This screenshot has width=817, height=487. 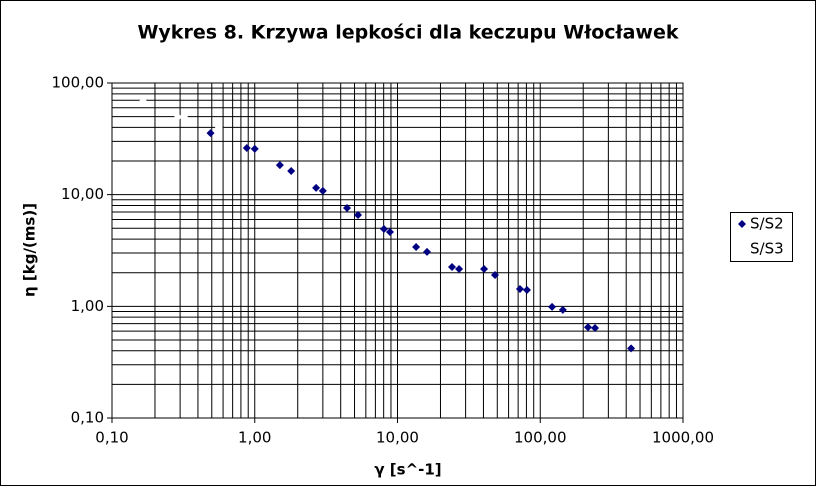 I want to click on x-tick-label: 100,00, so click(x=540, y=438).